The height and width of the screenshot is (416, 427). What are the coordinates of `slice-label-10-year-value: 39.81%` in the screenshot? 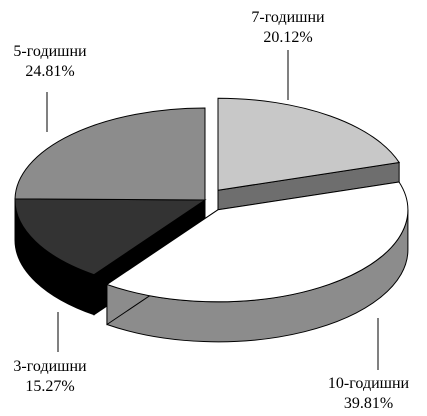 It's located at (368, 403).